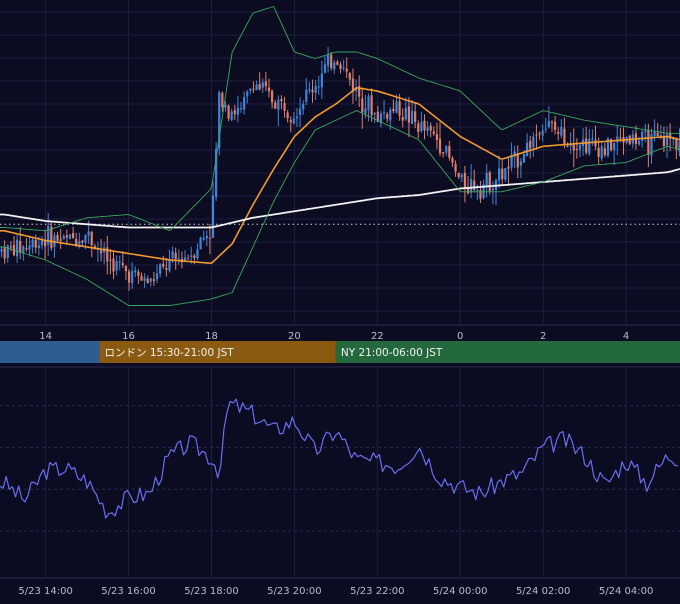 The width and height of the screenshot is (680, 604). Describe the element at coordinates (340, 198) in the screenshot. I see `series-ma_long` at that location.